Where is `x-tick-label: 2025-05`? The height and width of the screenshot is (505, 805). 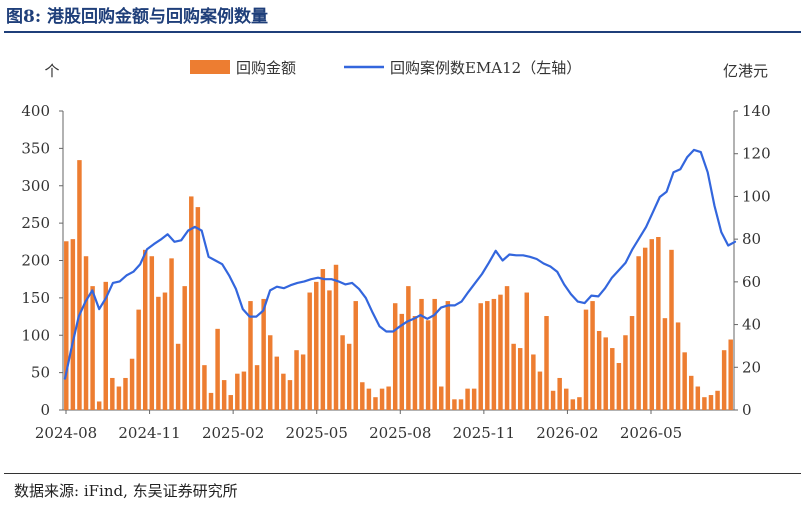
x-tick-label: 2025-05 is located at coordinates (317, 433).